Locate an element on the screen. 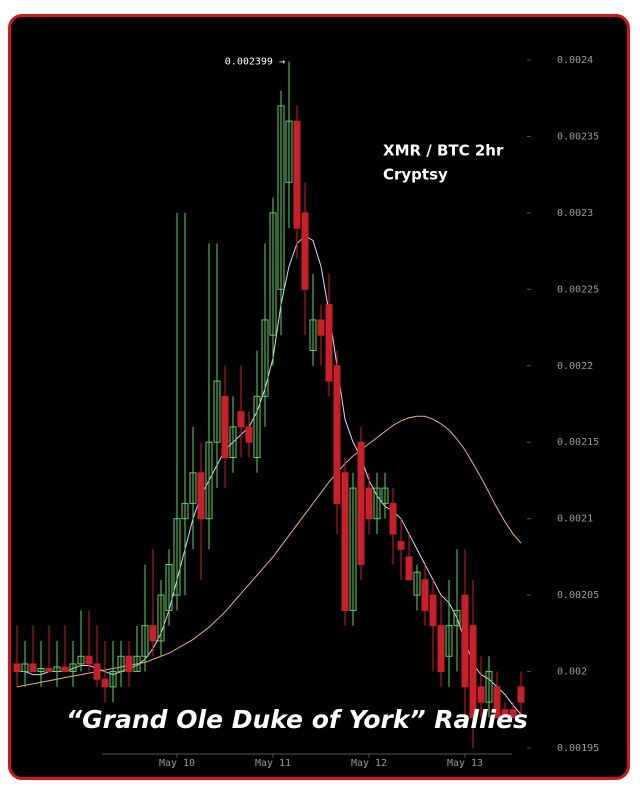 This screenshot has width=640, height=791. caption: “Grand Ole Duke of York” Rallies is located at coordinates (297, 719).